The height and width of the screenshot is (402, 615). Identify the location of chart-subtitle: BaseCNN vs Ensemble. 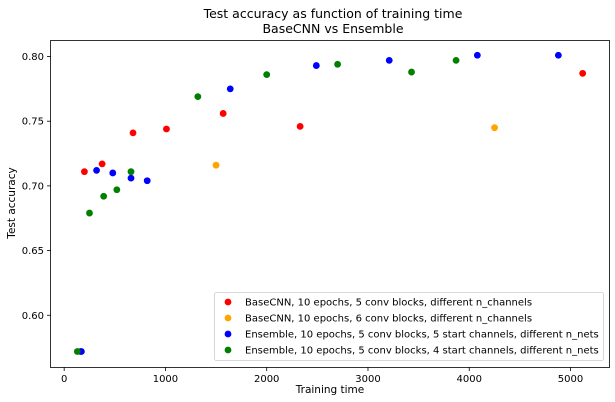
(332, 28).